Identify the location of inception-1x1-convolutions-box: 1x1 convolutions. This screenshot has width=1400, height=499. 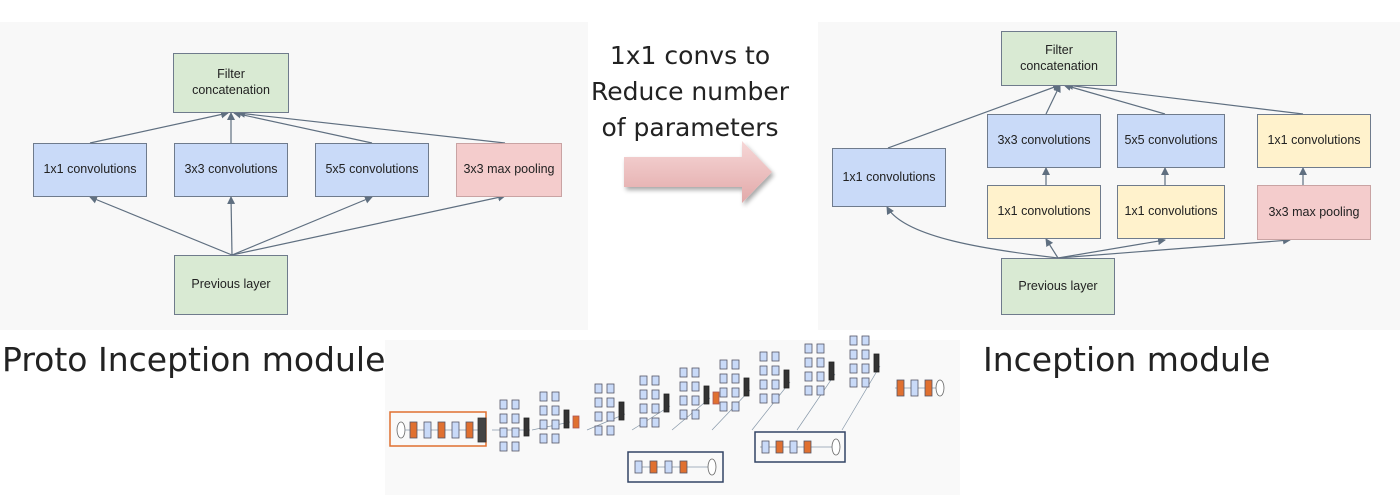
(889, 177).